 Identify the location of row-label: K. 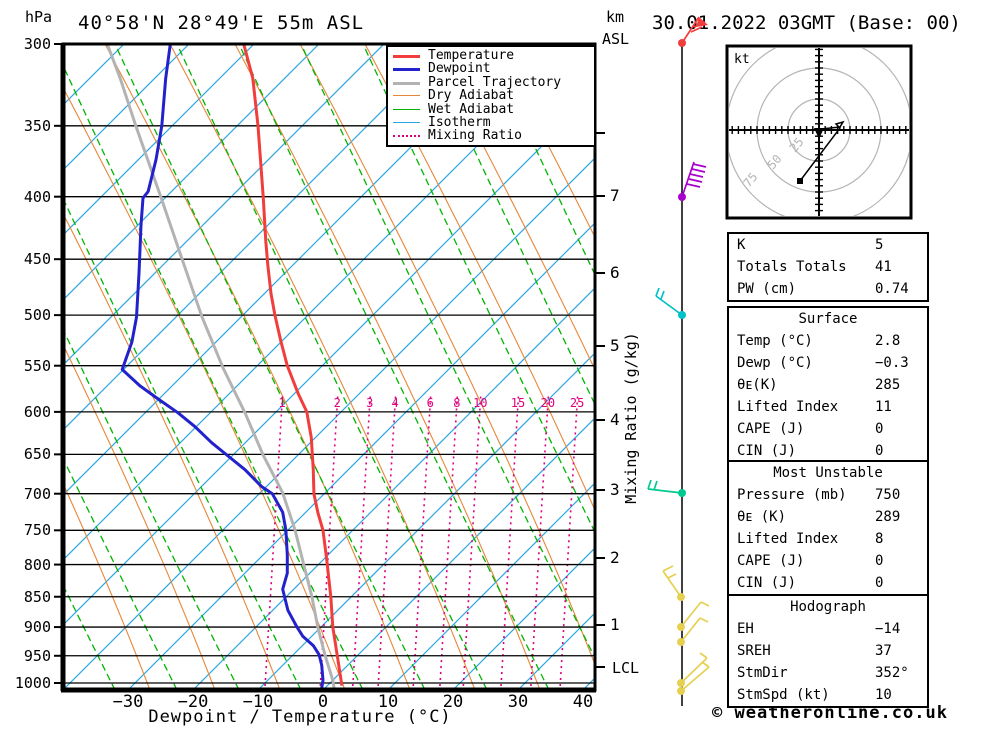
(741, 245).